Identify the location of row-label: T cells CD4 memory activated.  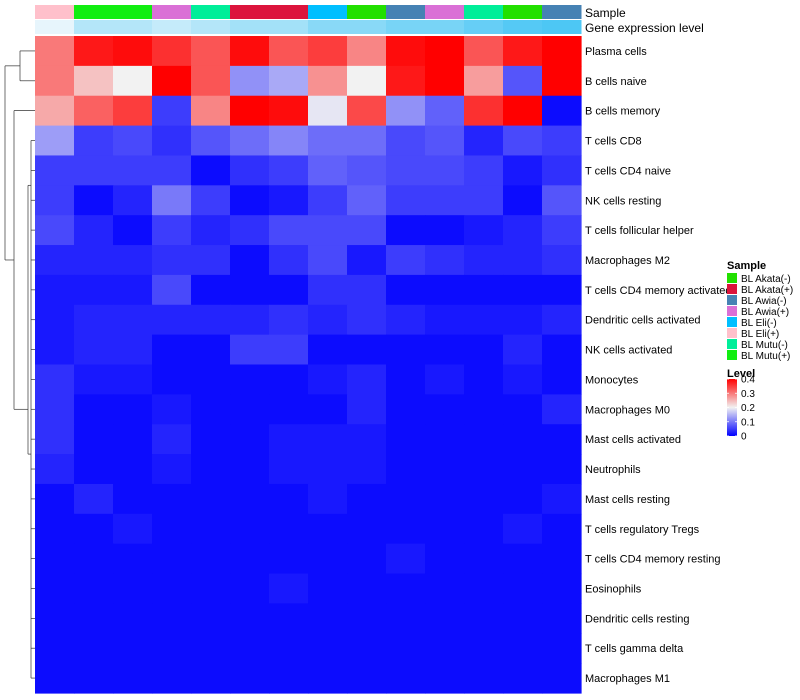
(658, 291).